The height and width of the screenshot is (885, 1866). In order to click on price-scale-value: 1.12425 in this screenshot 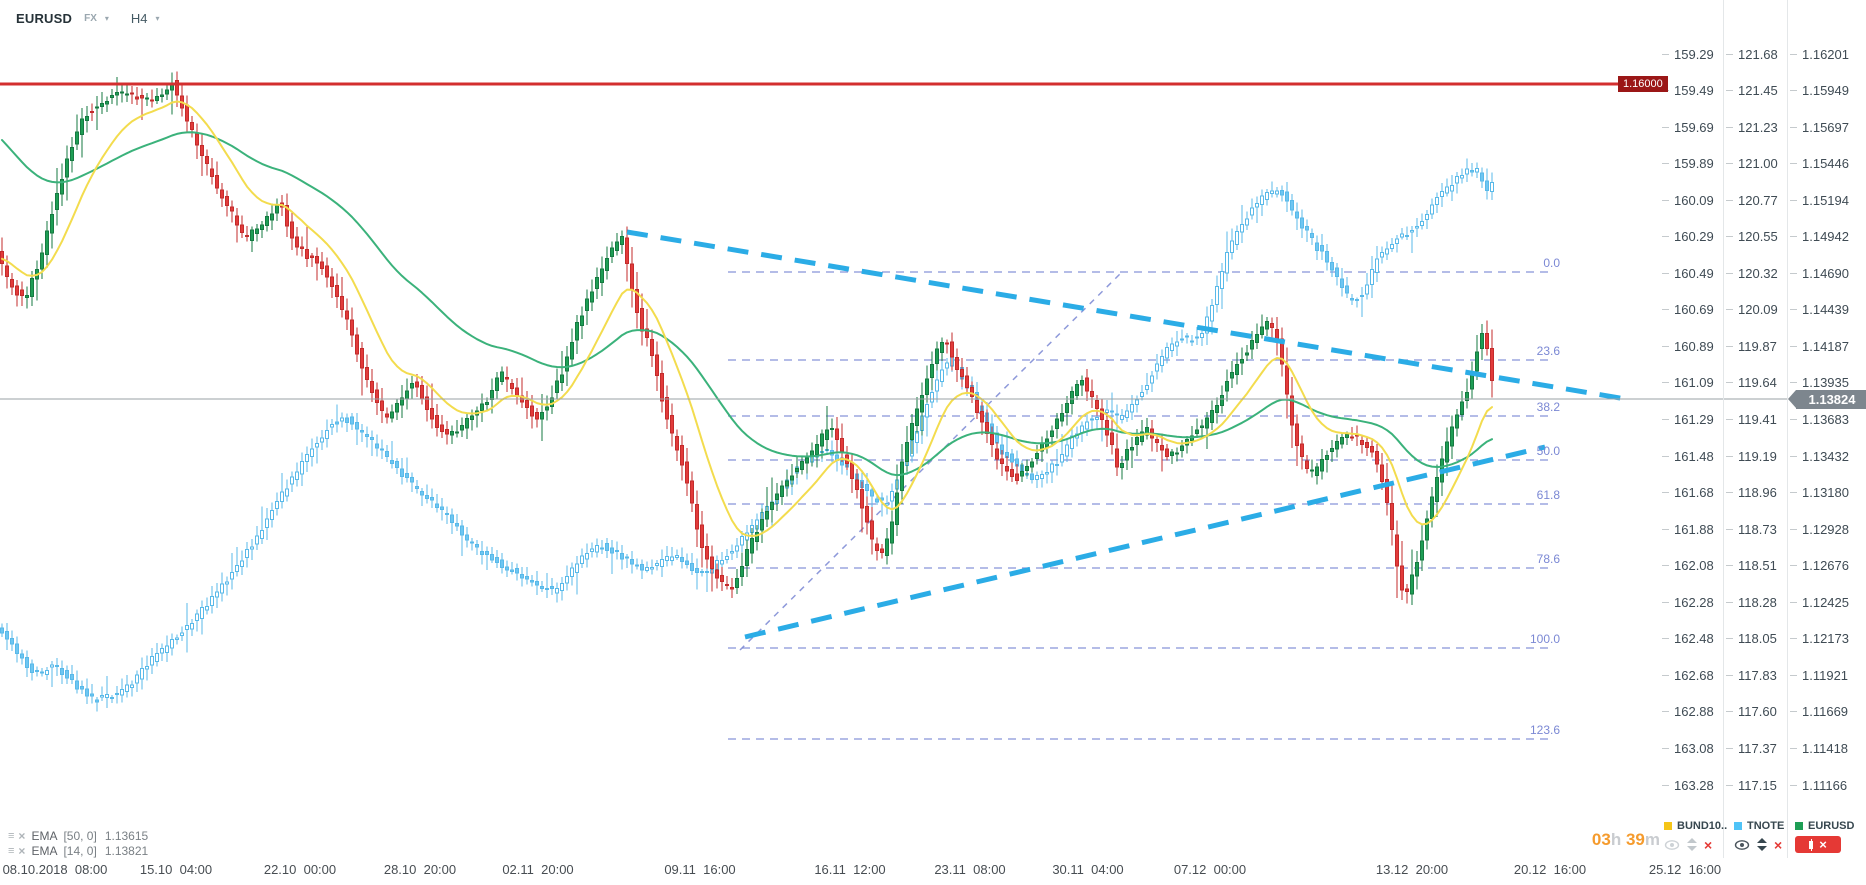, I will do `click(1825, 602)`.